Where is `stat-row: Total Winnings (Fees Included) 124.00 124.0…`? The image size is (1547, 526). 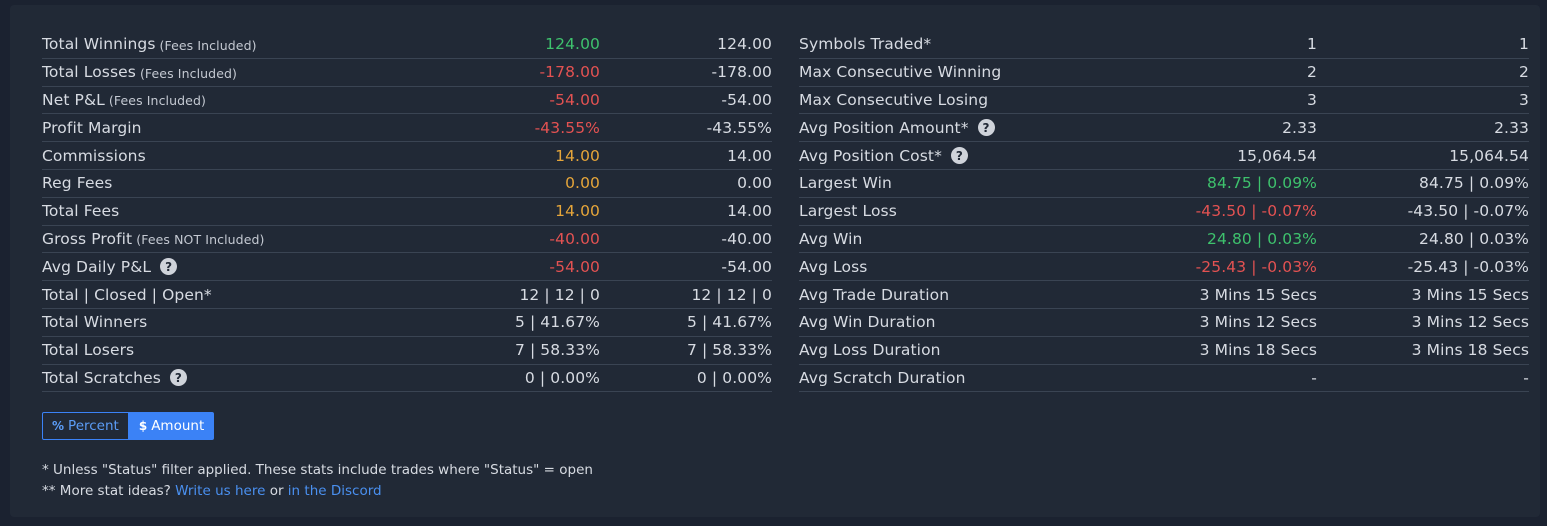 stat-row: Total Winnings (Fees Included) 124.00 124.0… is located at coordinates (407, 45).